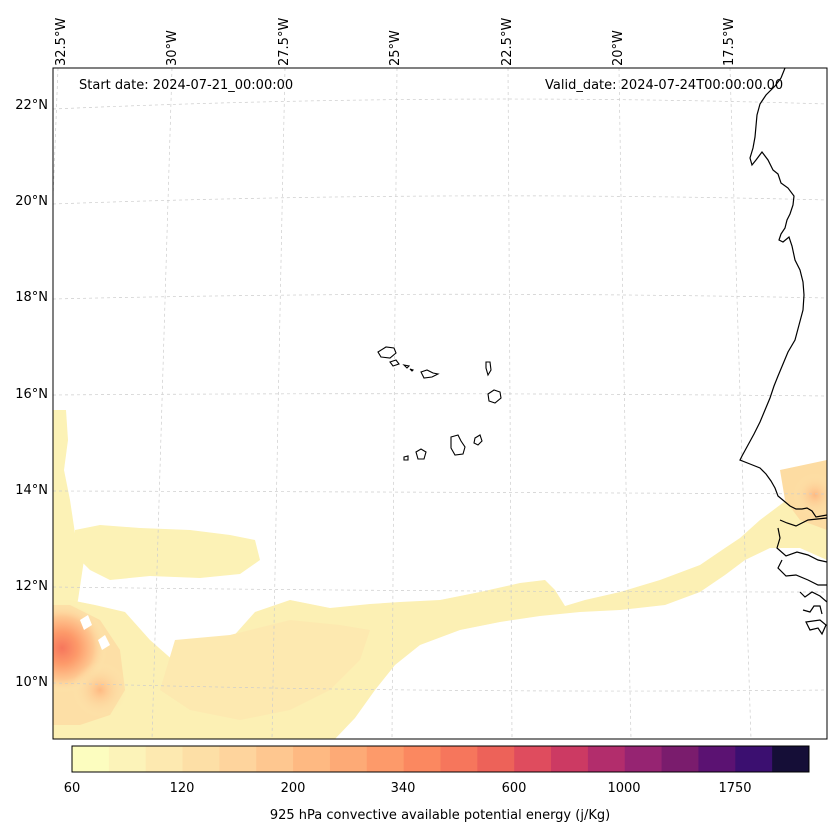 This screenshot has width=837, height=836. Describe the element at coordinates (31, 586) in the screenshot. I see `lat-label: 12°N` at that location.